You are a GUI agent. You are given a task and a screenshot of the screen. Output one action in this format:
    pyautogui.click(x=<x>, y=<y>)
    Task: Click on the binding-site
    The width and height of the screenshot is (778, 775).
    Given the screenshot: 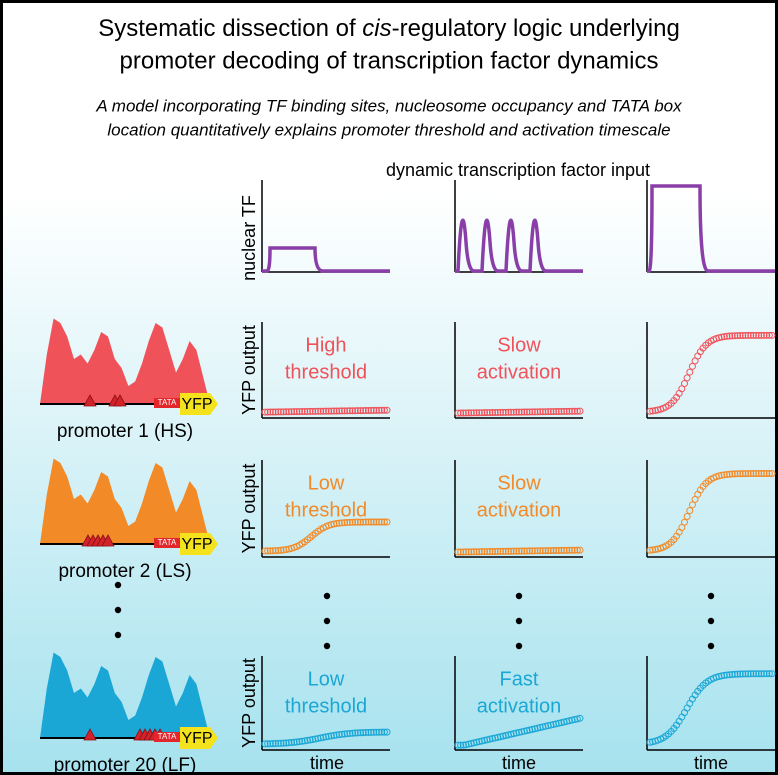 What is the action you would take?
    pyautogui.click(x=90, y=400)
    